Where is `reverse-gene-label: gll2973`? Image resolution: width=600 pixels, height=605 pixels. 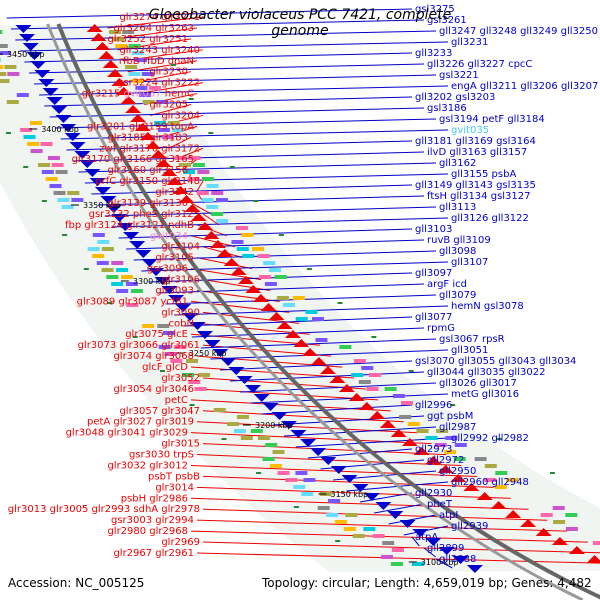 reverse-gene-label: gll2973 is located at coordinates (433, 449).